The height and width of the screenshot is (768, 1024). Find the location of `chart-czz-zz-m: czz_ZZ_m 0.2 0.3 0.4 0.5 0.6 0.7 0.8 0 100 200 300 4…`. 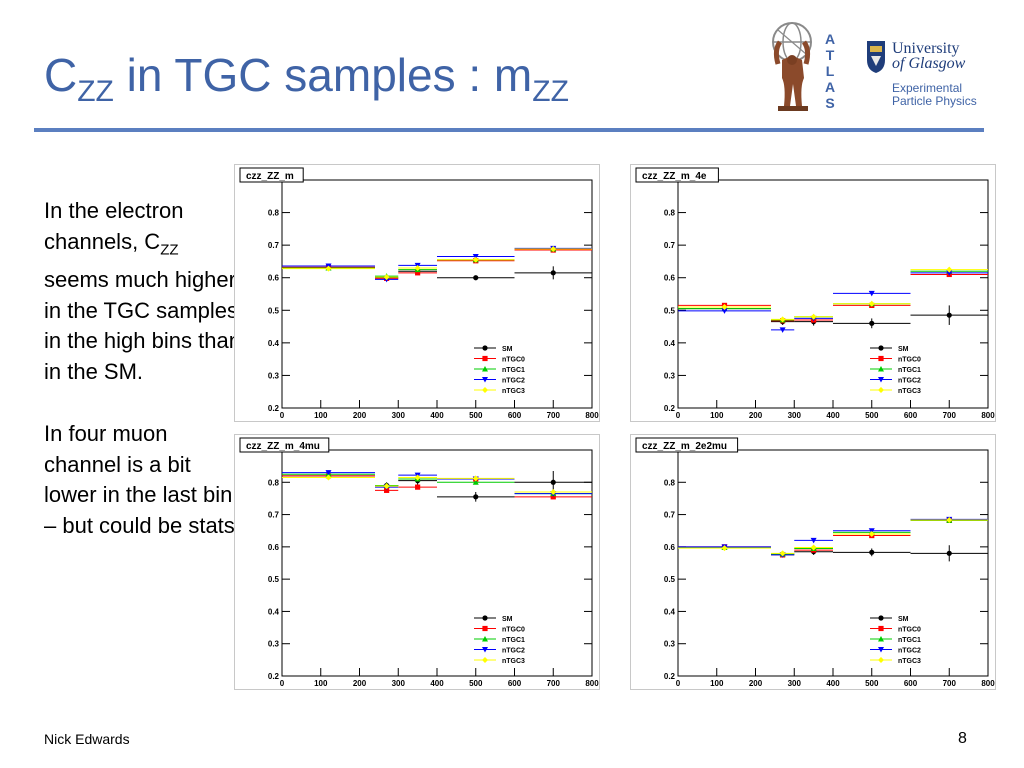

chart-czz-zz-m: czz_ZZ_m 0.2 0.3 0.4 0.5 0.6 0.7 0.8 0 100 200 300 4… is located at coordinates (417, 293).